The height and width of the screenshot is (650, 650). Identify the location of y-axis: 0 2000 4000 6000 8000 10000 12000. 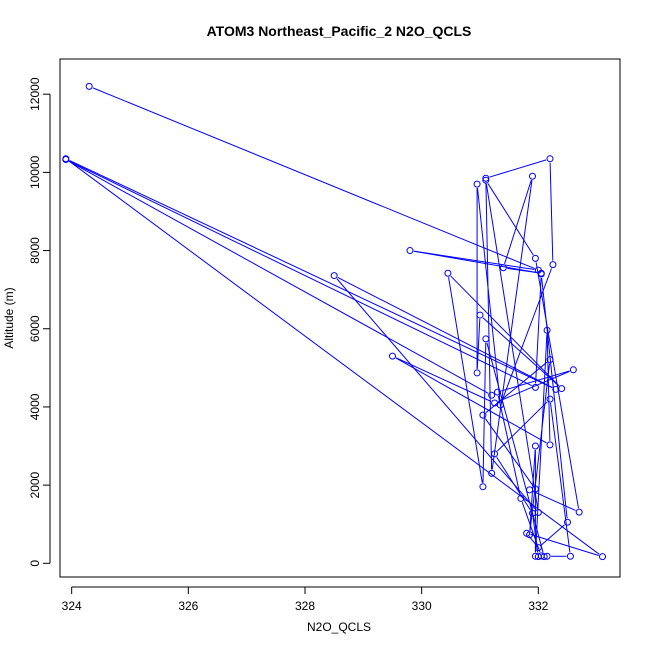
(39, 322).